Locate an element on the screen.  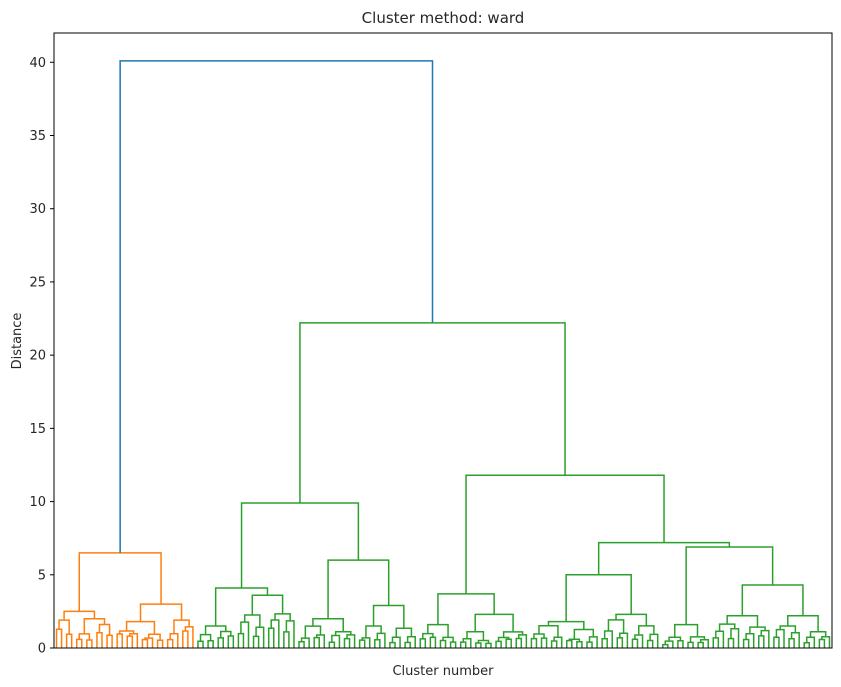
y-tick-label: 5 is located at coordinates (42, 575).